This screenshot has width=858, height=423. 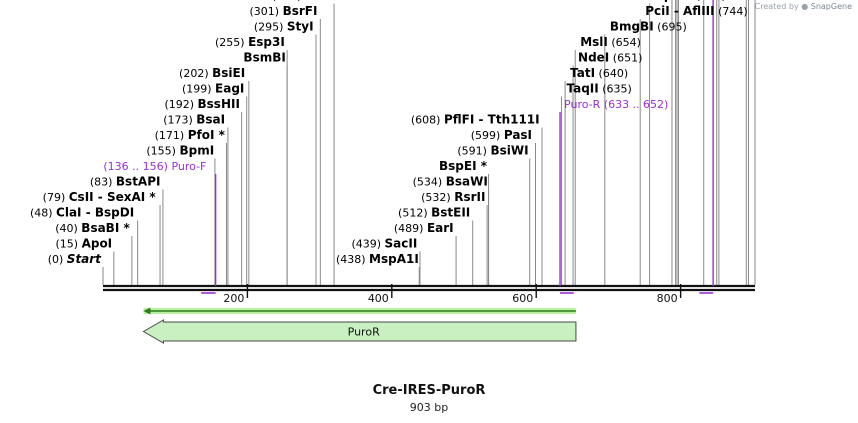 What do you see at coordinates (452, 294) in the screenshot?
I see `ruler: 200 400 600 800` at bounding box center [452, 294].